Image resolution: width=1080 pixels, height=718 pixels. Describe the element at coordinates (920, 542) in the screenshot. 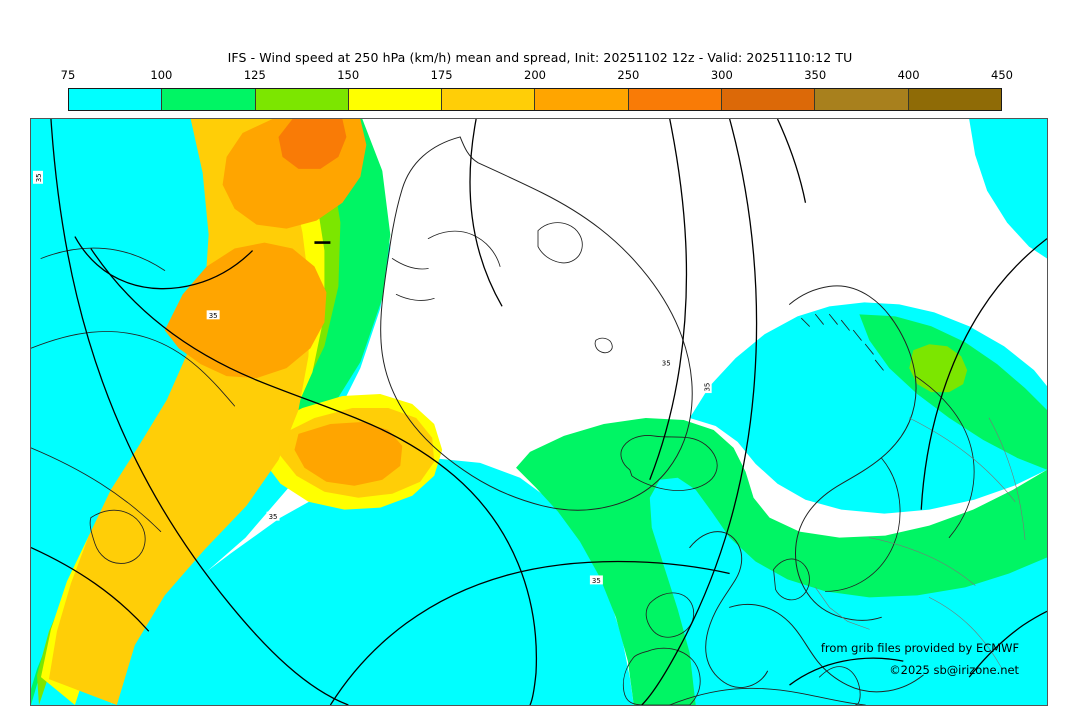

I see `country-borders` at that location.